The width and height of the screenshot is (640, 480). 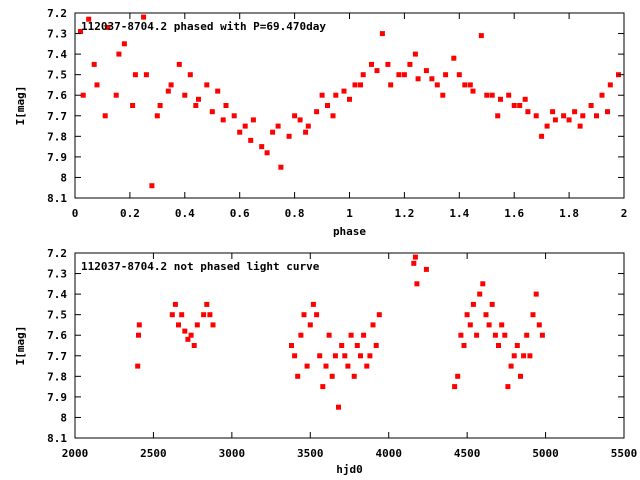 What do you see at coordinates (404, 213) in the screenshot?
I see `top-x-tick-label: 1.2` at bounding box center [404, 213].